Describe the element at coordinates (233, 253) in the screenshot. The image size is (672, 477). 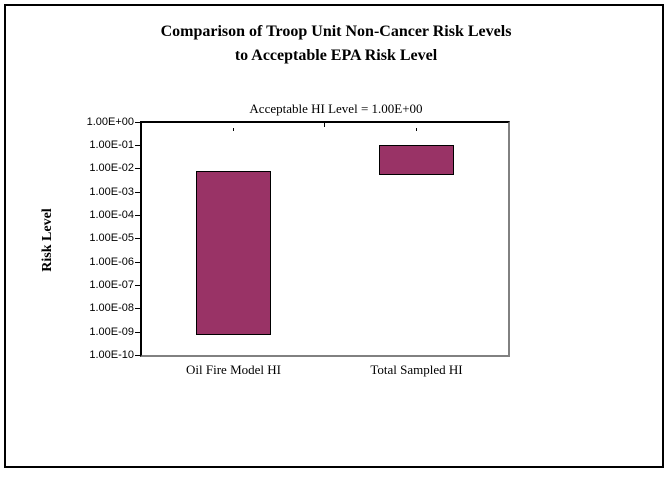
I see `chart-bar-oil-fire-model-hi` at that location.